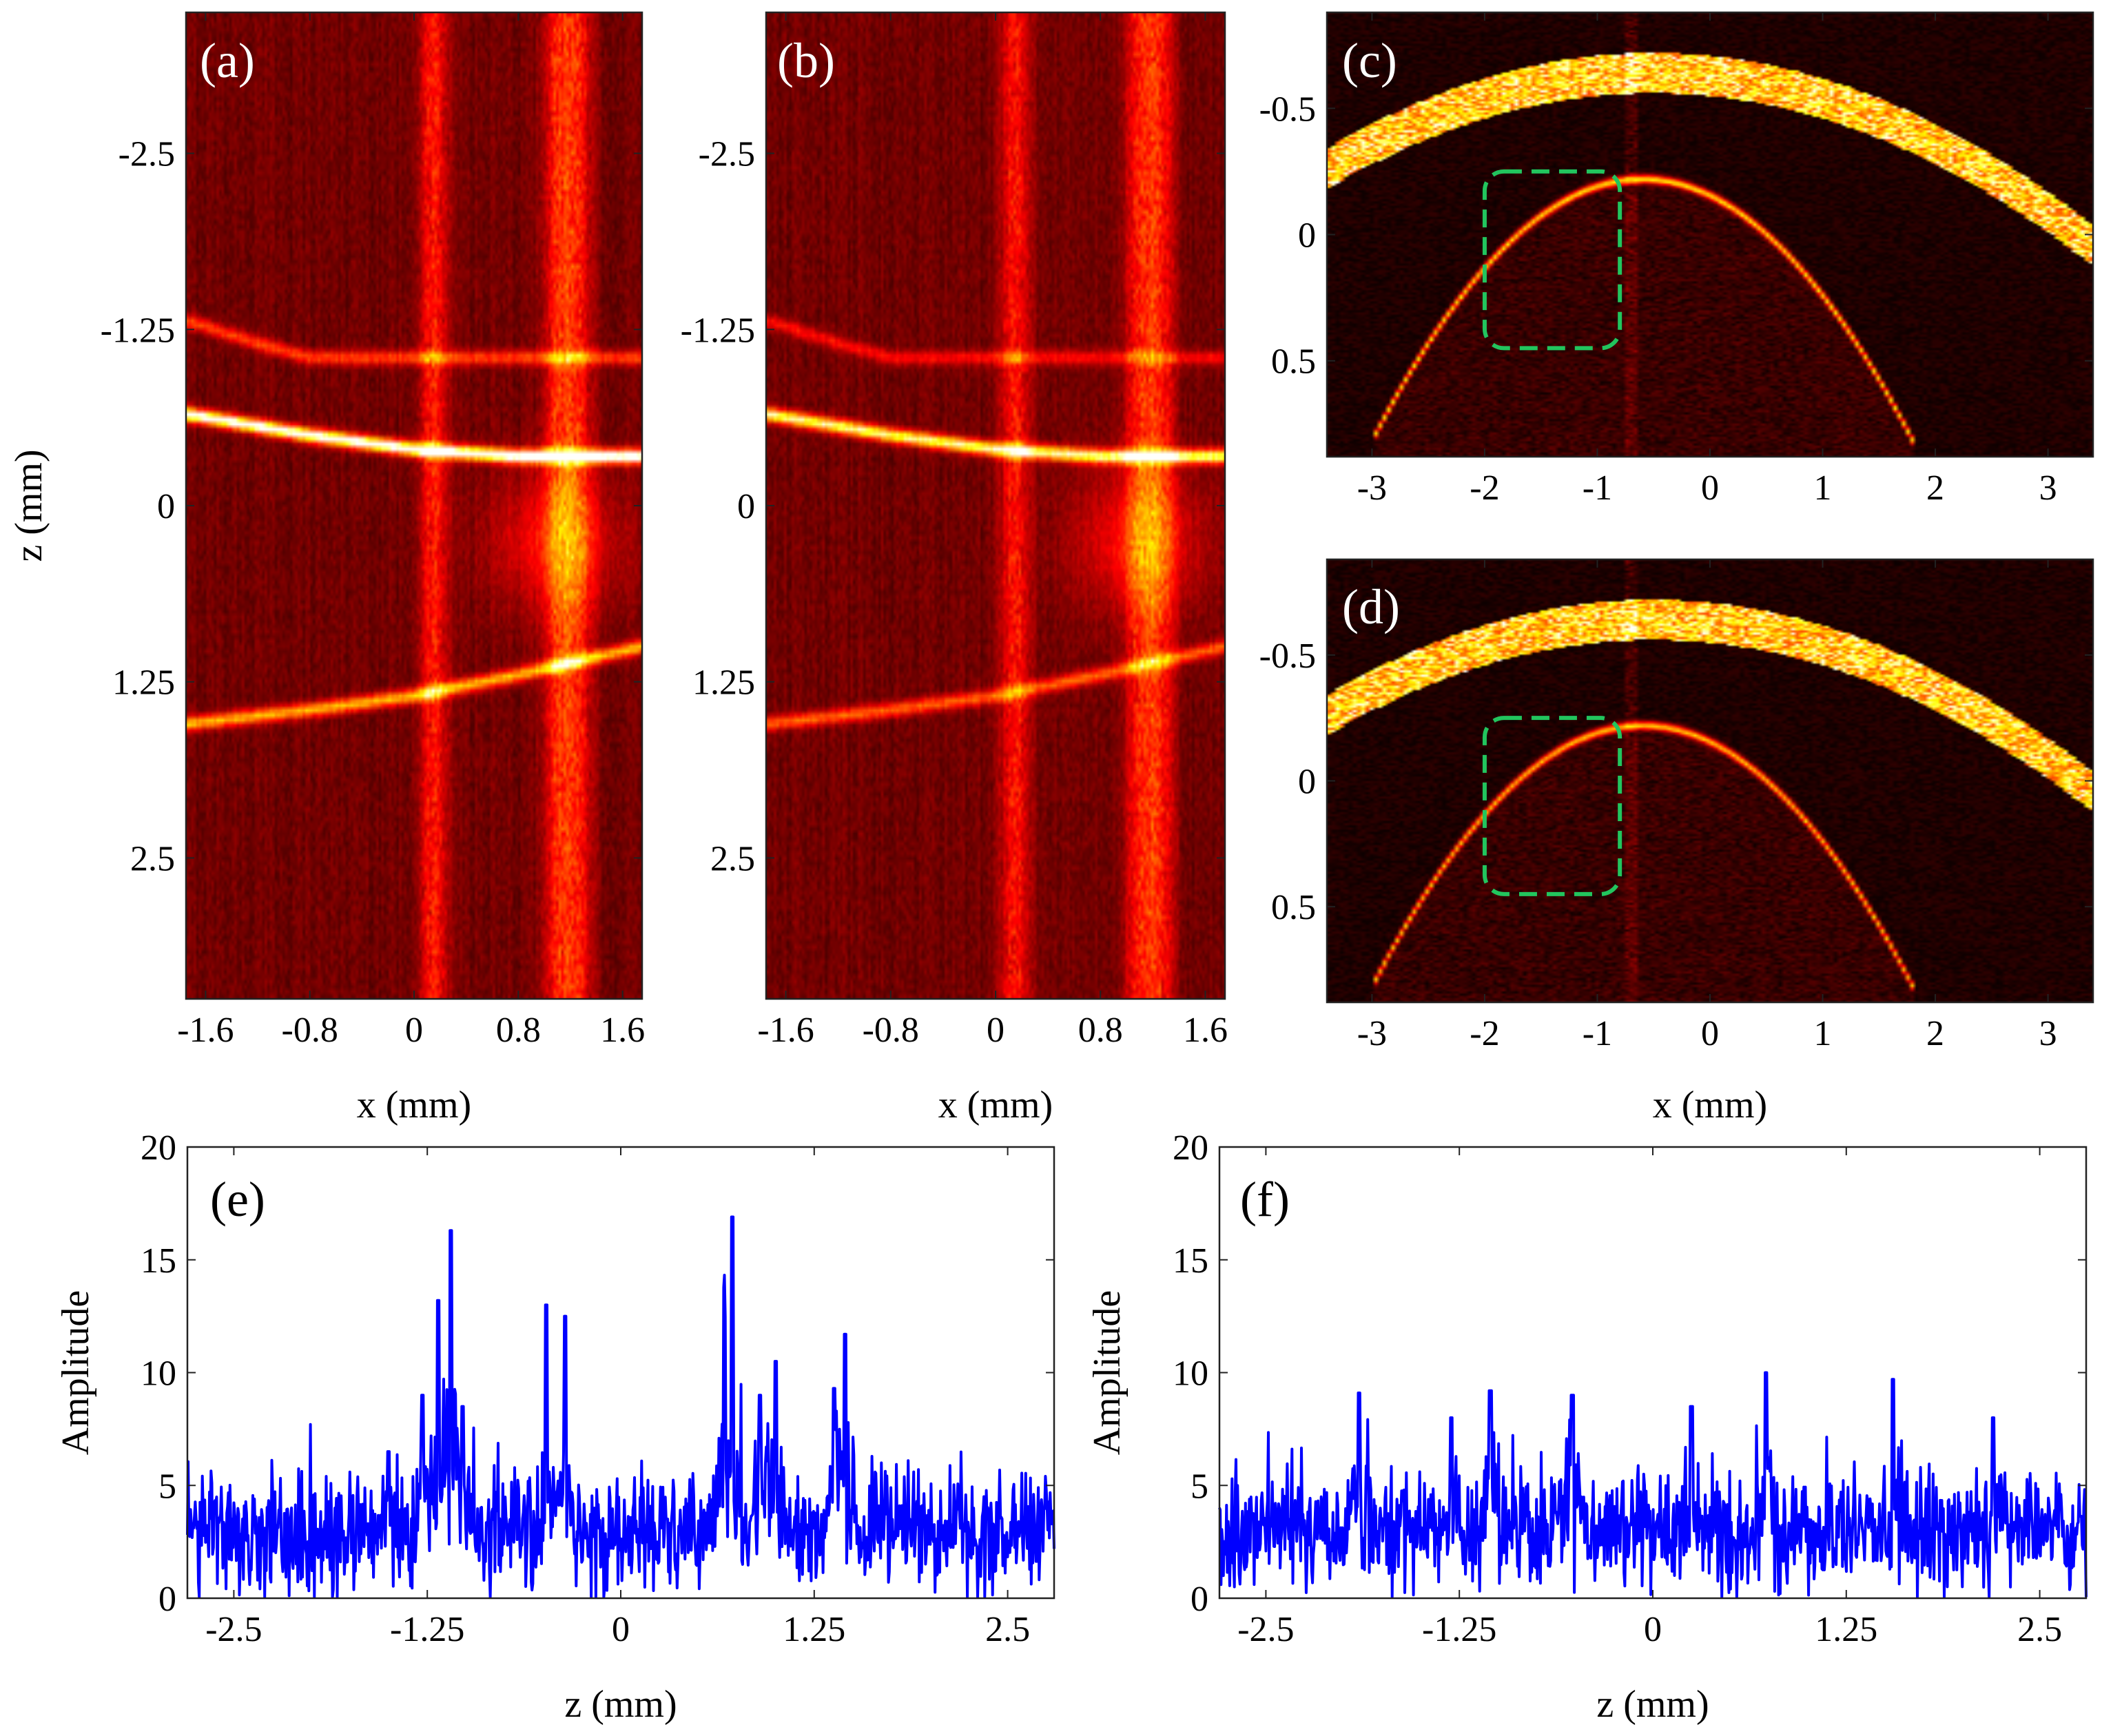 Image resolution: width=2102 pixels, height=1736 pixels. I want to click on panel-label: (f), so click(1265, 1199).